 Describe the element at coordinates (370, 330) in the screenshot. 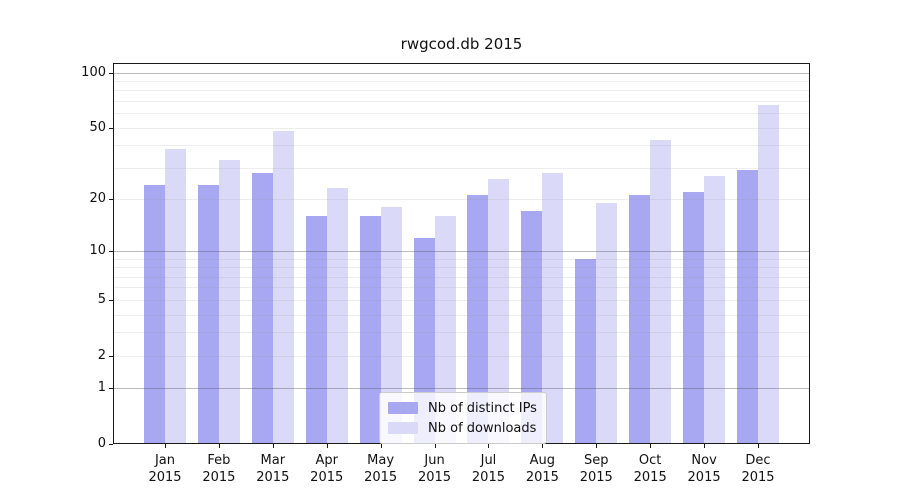

I see `bar-nb-of-distinct-ips-may` at that location.